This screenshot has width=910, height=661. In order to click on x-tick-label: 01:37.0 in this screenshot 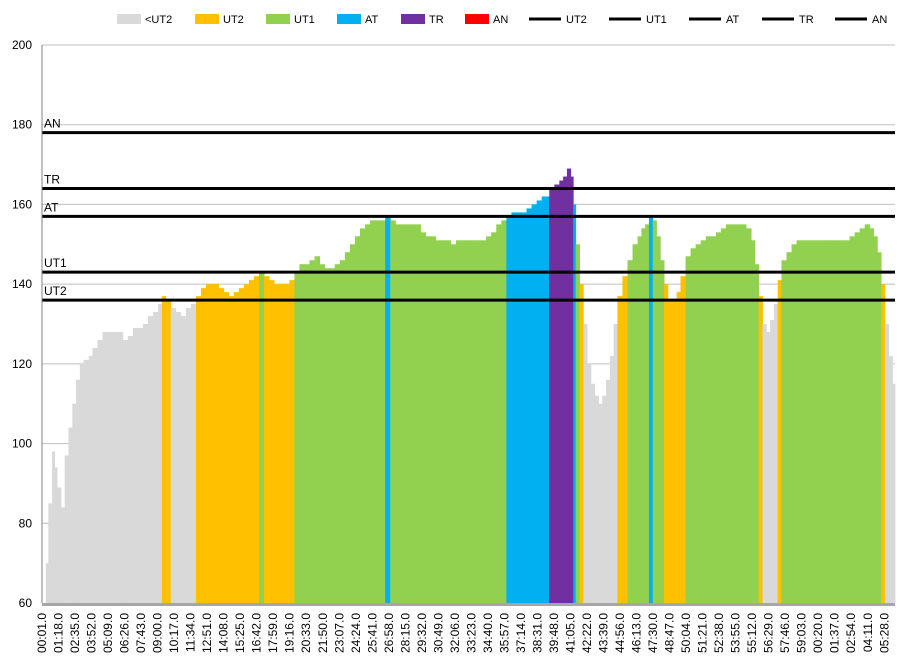, I will do `click(835, 633)`.